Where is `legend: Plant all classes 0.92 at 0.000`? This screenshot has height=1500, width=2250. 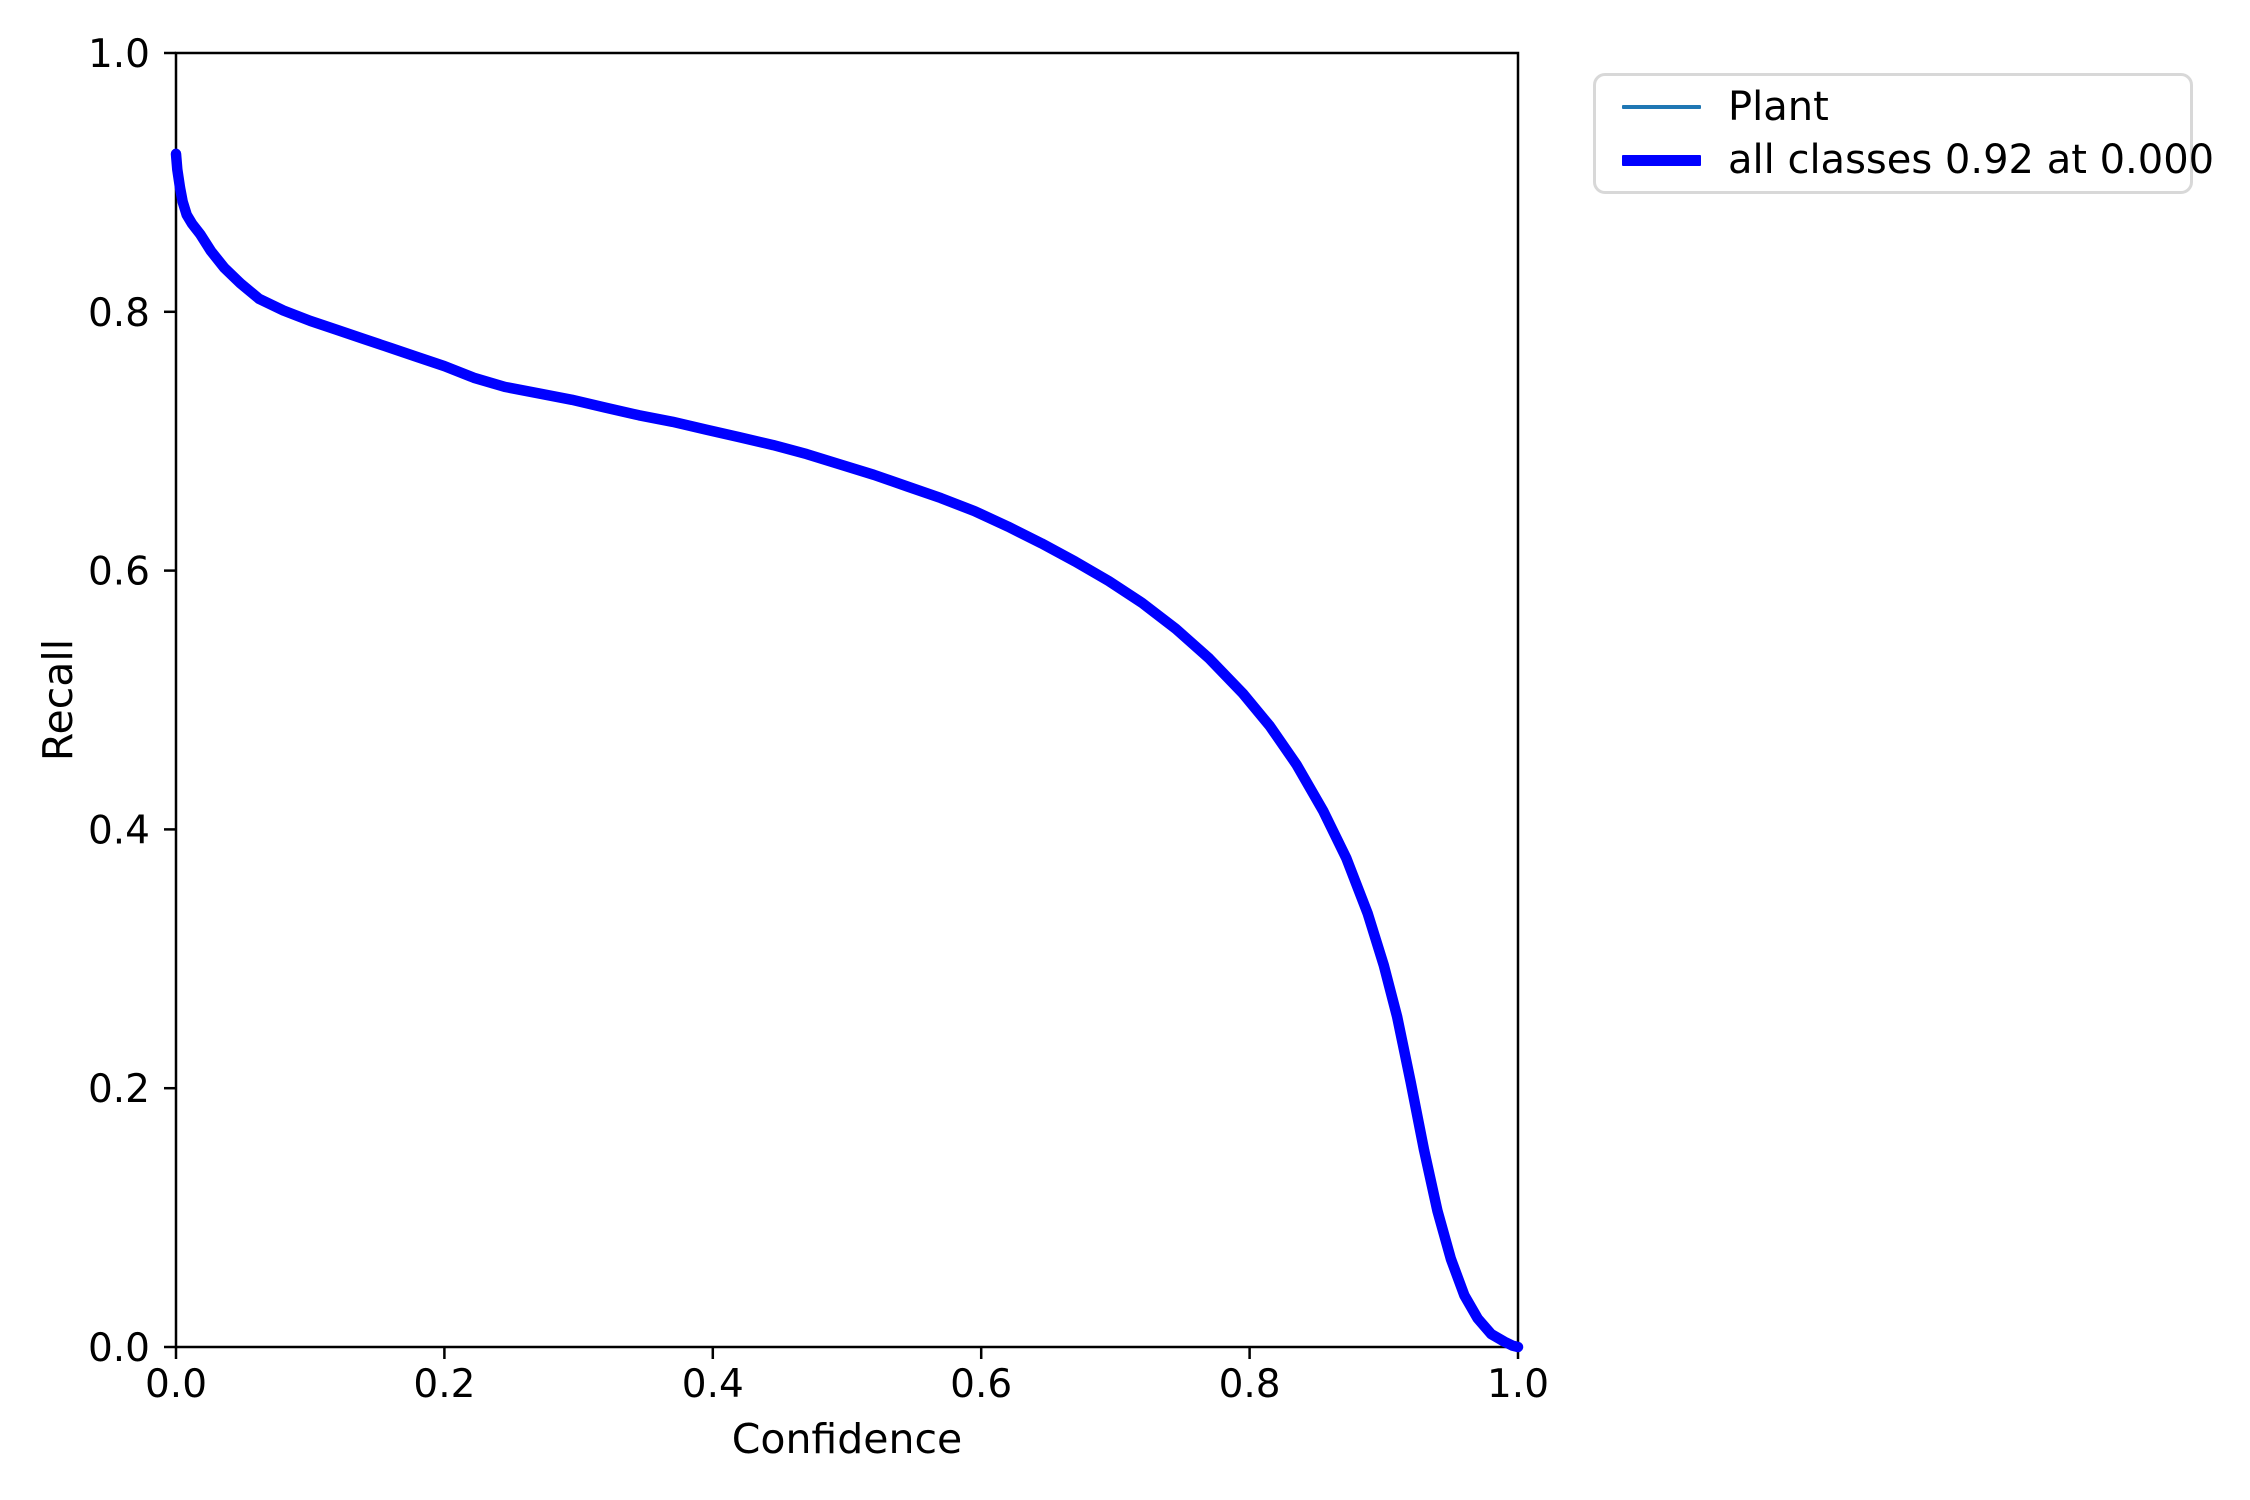 legend: Plant all classes 0.92 at 0.000 is located at coordinates (1903, 133).